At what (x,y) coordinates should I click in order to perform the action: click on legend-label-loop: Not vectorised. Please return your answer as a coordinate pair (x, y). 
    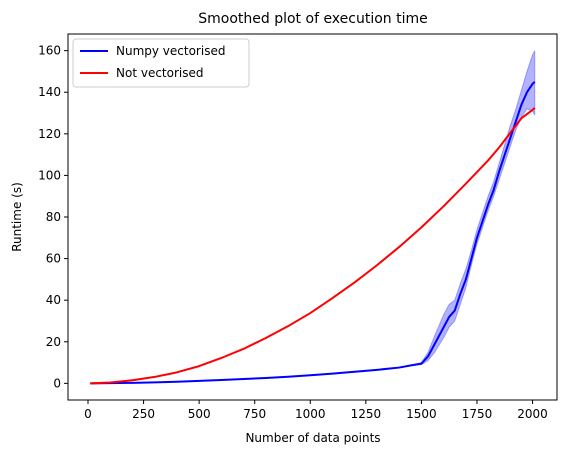
    Looking at the image, I should click on (160, 73).